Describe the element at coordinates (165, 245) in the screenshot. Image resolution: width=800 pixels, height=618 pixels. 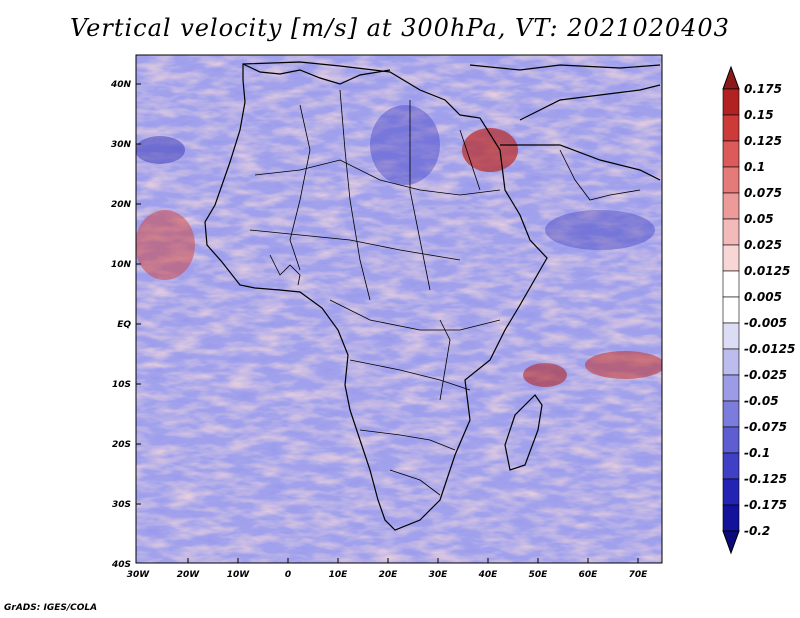
I see `red-anomaly-atlantic` at that location.